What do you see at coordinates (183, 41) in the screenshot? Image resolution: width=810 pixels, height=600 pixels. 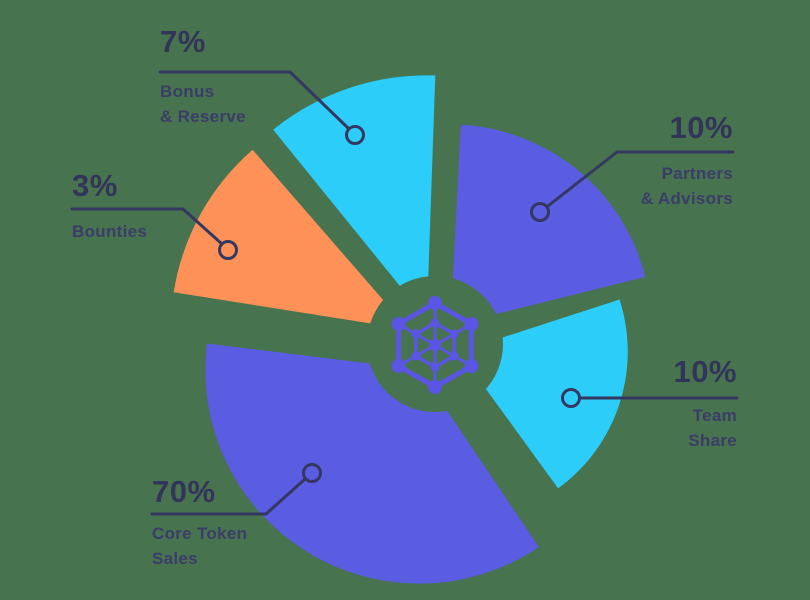 I see `pct-label-bonus-reserve: 7%` at bounding box center [183, 41].